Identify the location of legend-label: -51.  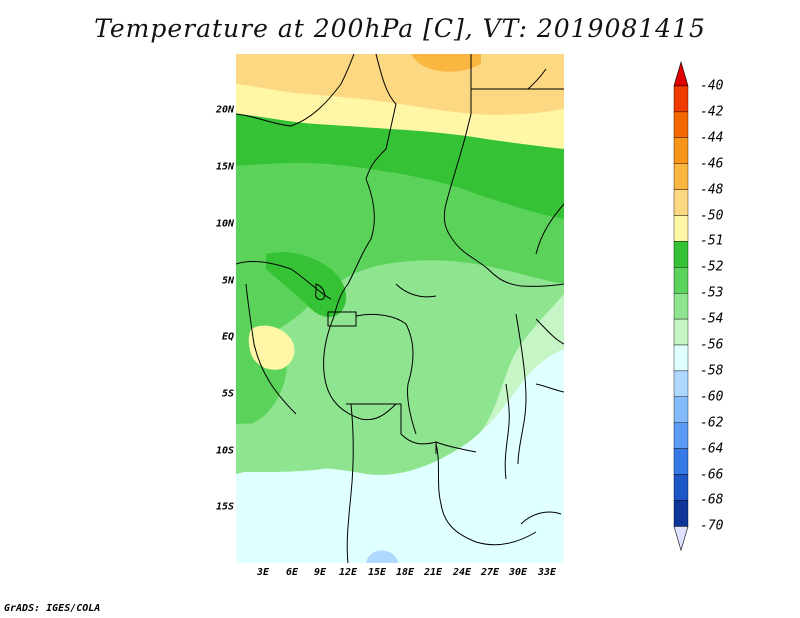
(712, 241).